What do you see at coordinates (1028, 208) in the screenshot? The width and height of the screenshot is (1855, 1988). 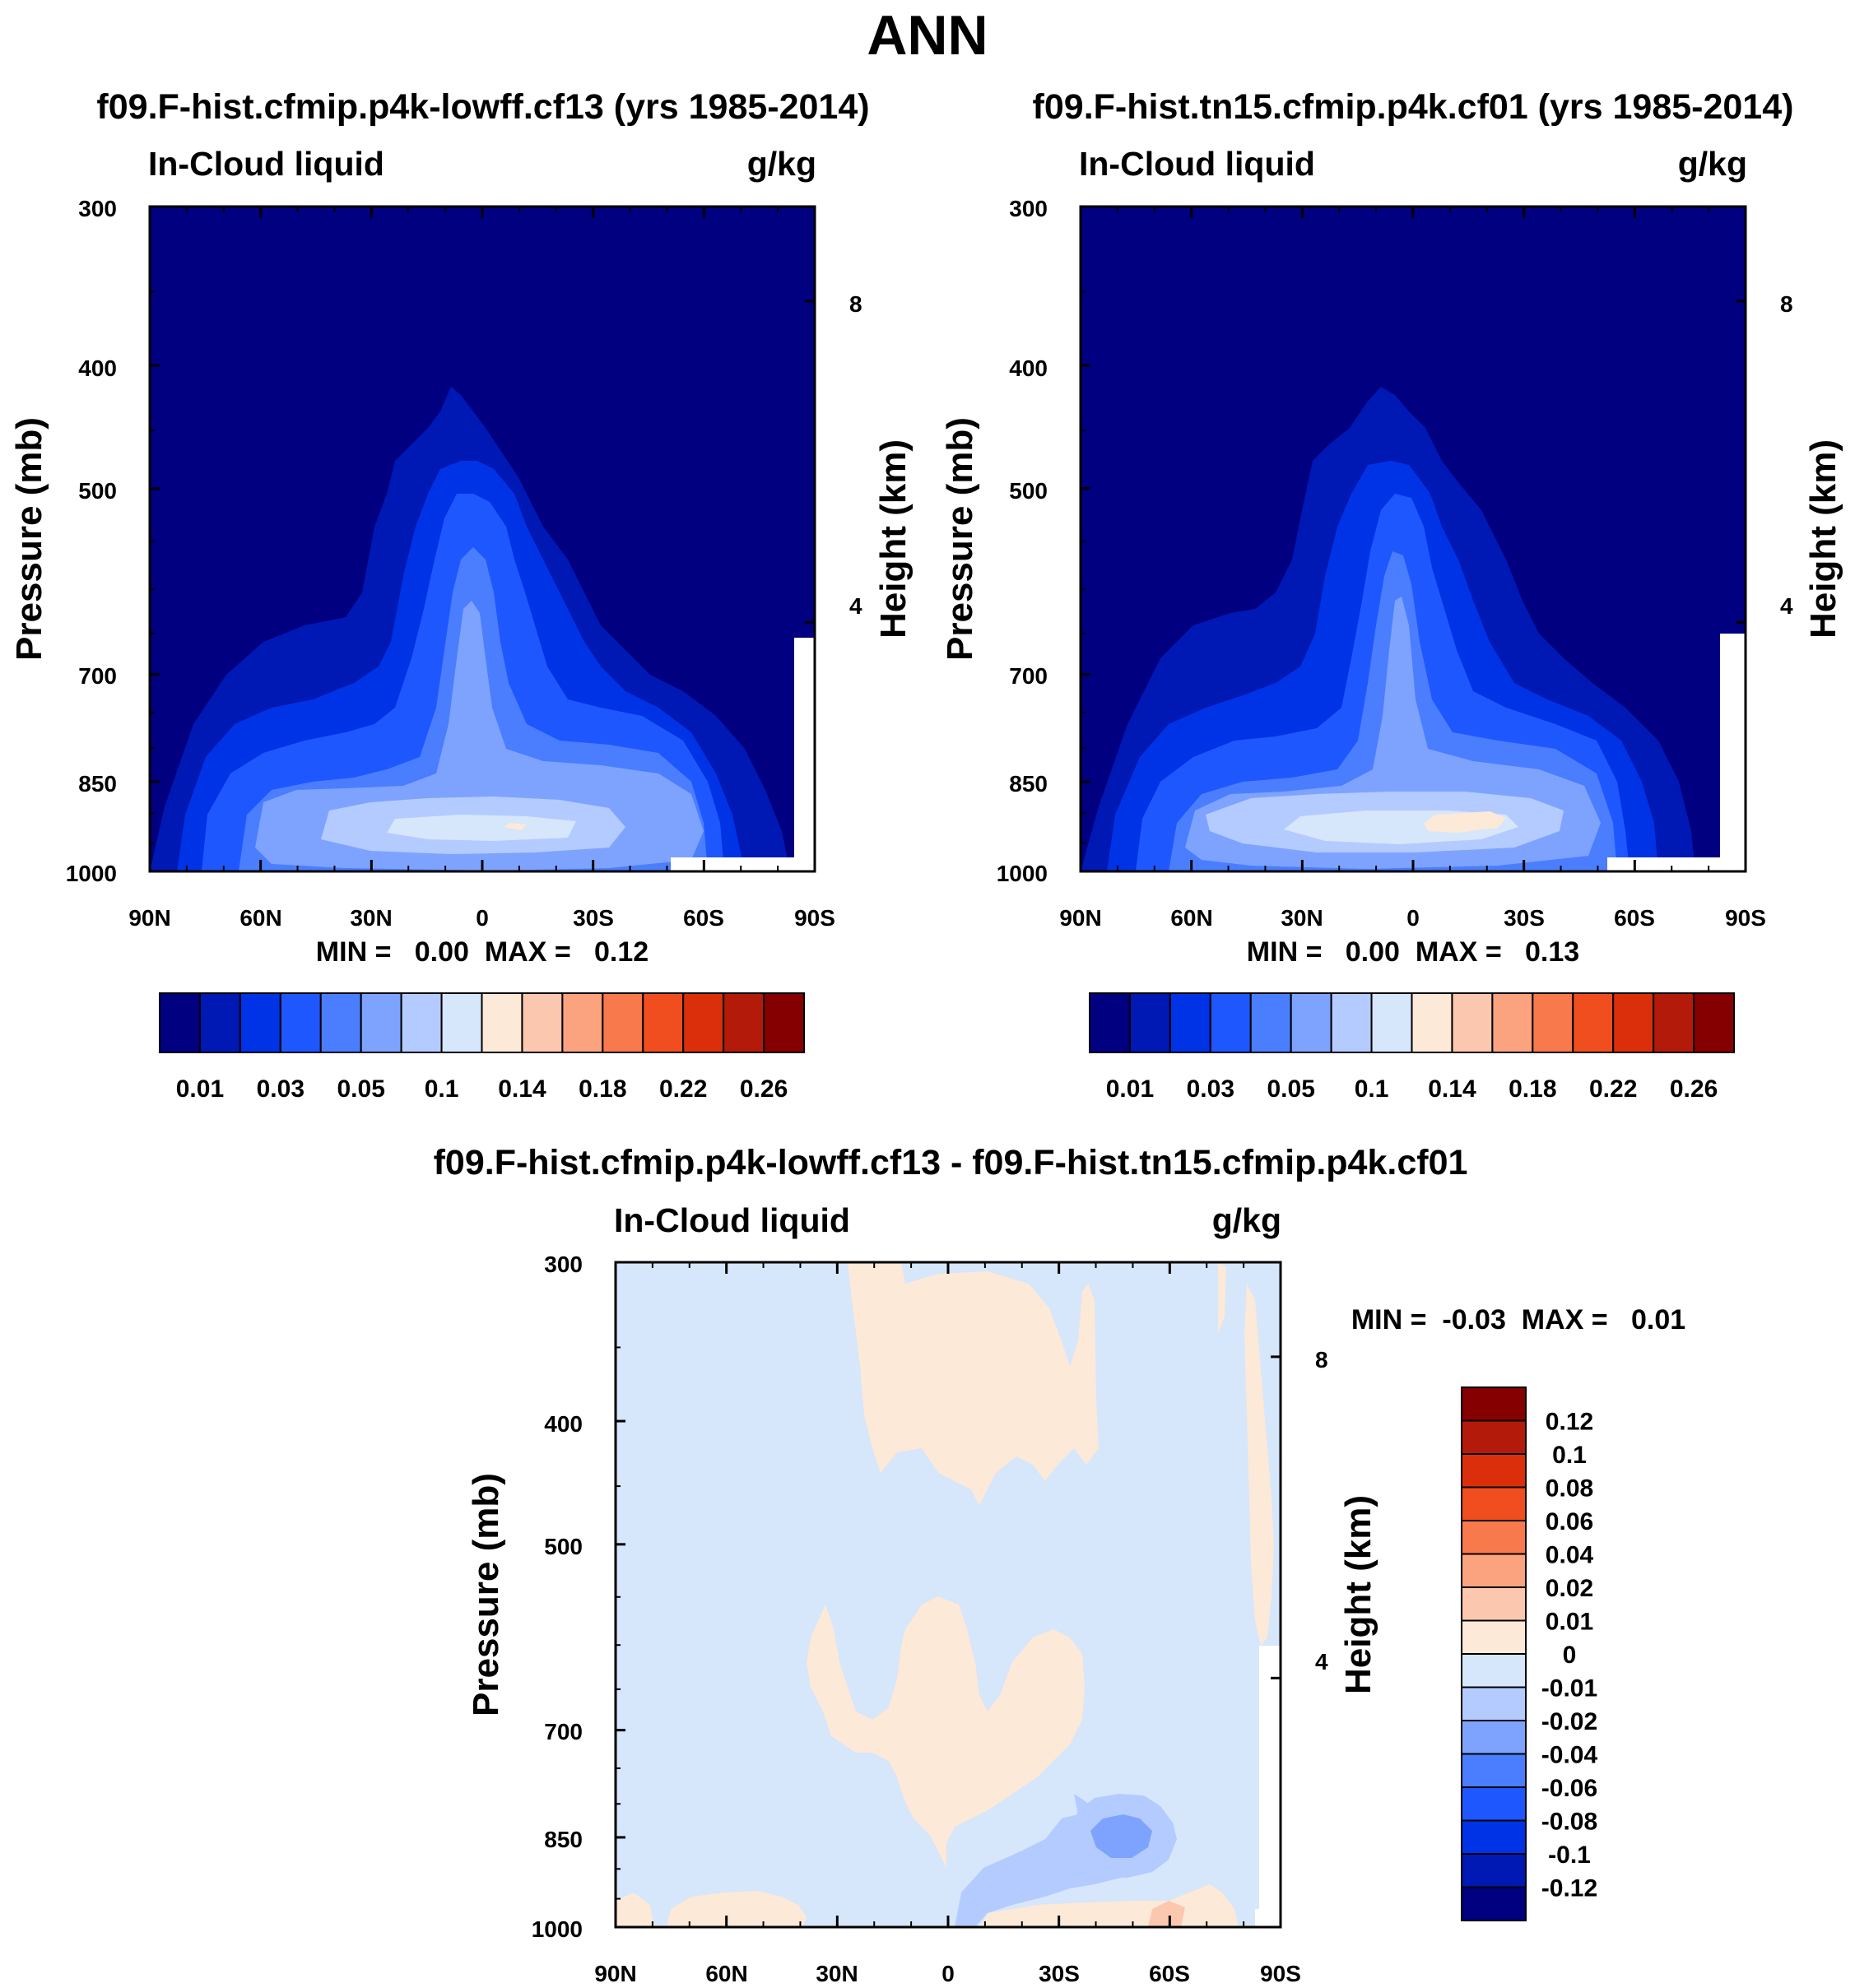 I see `panel-b-y-tick-300: 300` at bounding box center [1028, 208].